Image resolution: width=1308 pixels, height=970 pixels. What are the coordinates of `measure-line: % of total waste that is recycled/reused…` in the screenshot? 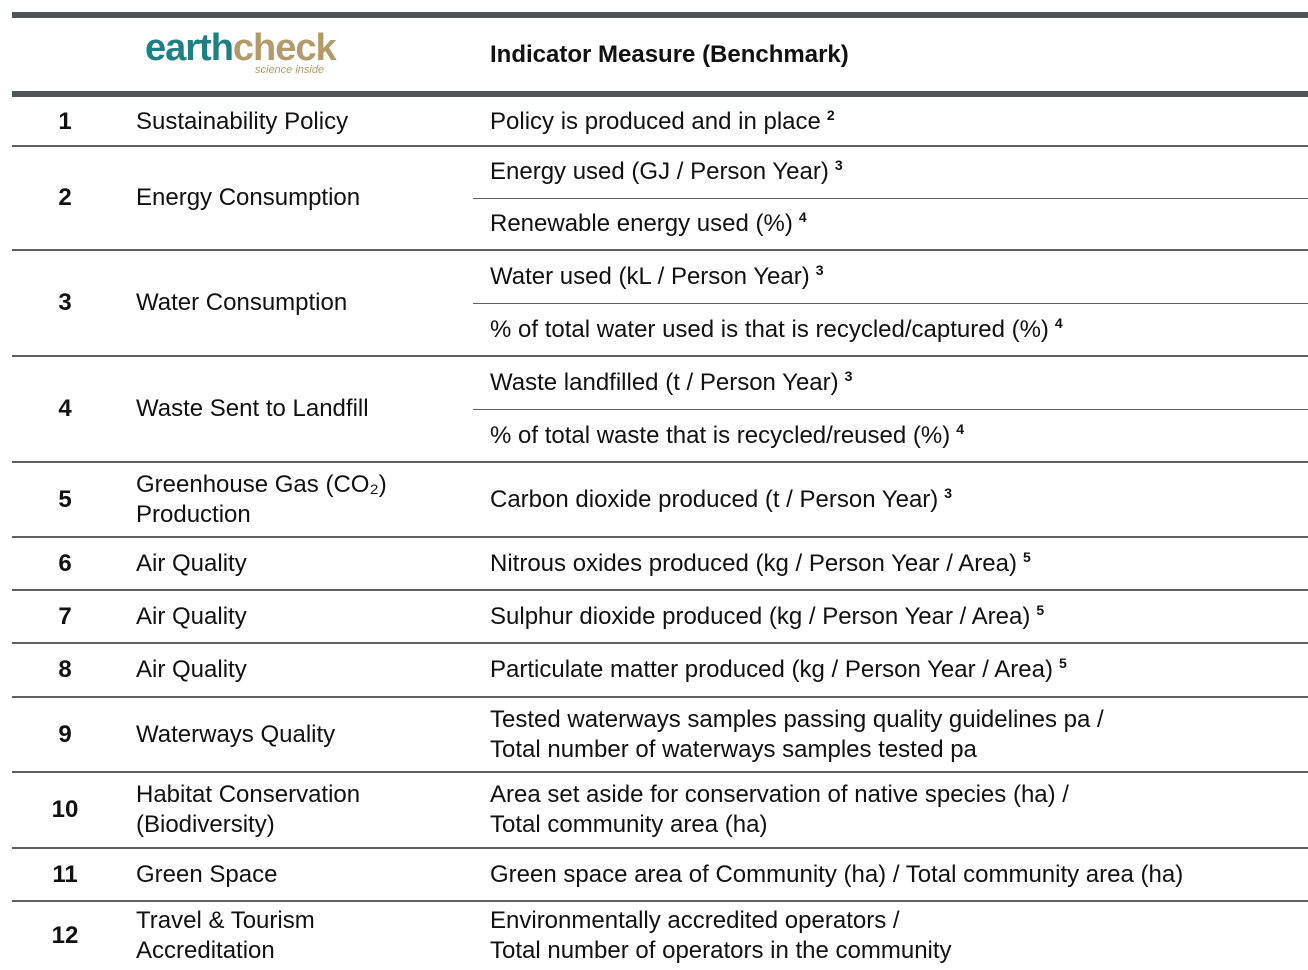 It's located at (727, 434).